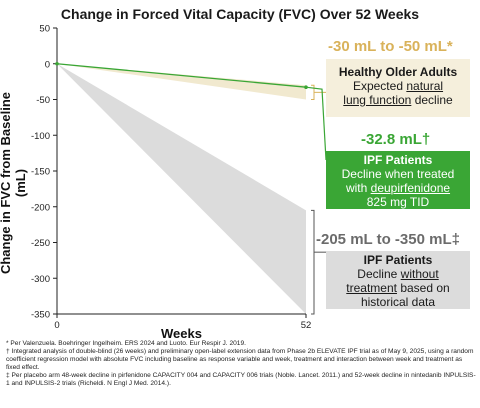 Image resolution: width=480 pixels, height=408 pixels. I want to click on x-tick-label: 52, so click(306, 325).